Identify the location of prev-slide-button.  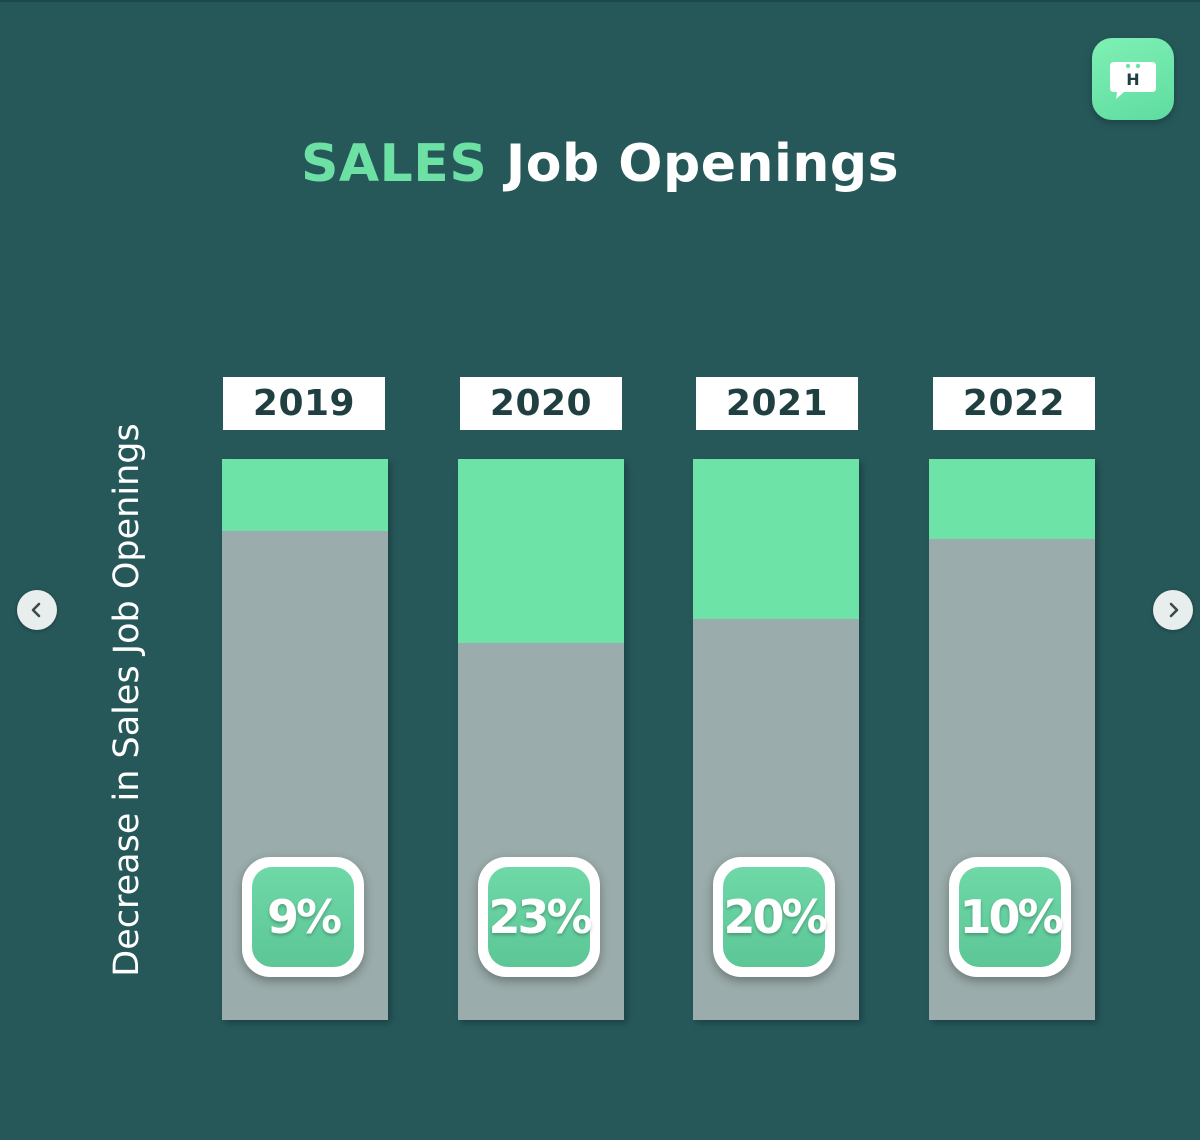
(37, 610).